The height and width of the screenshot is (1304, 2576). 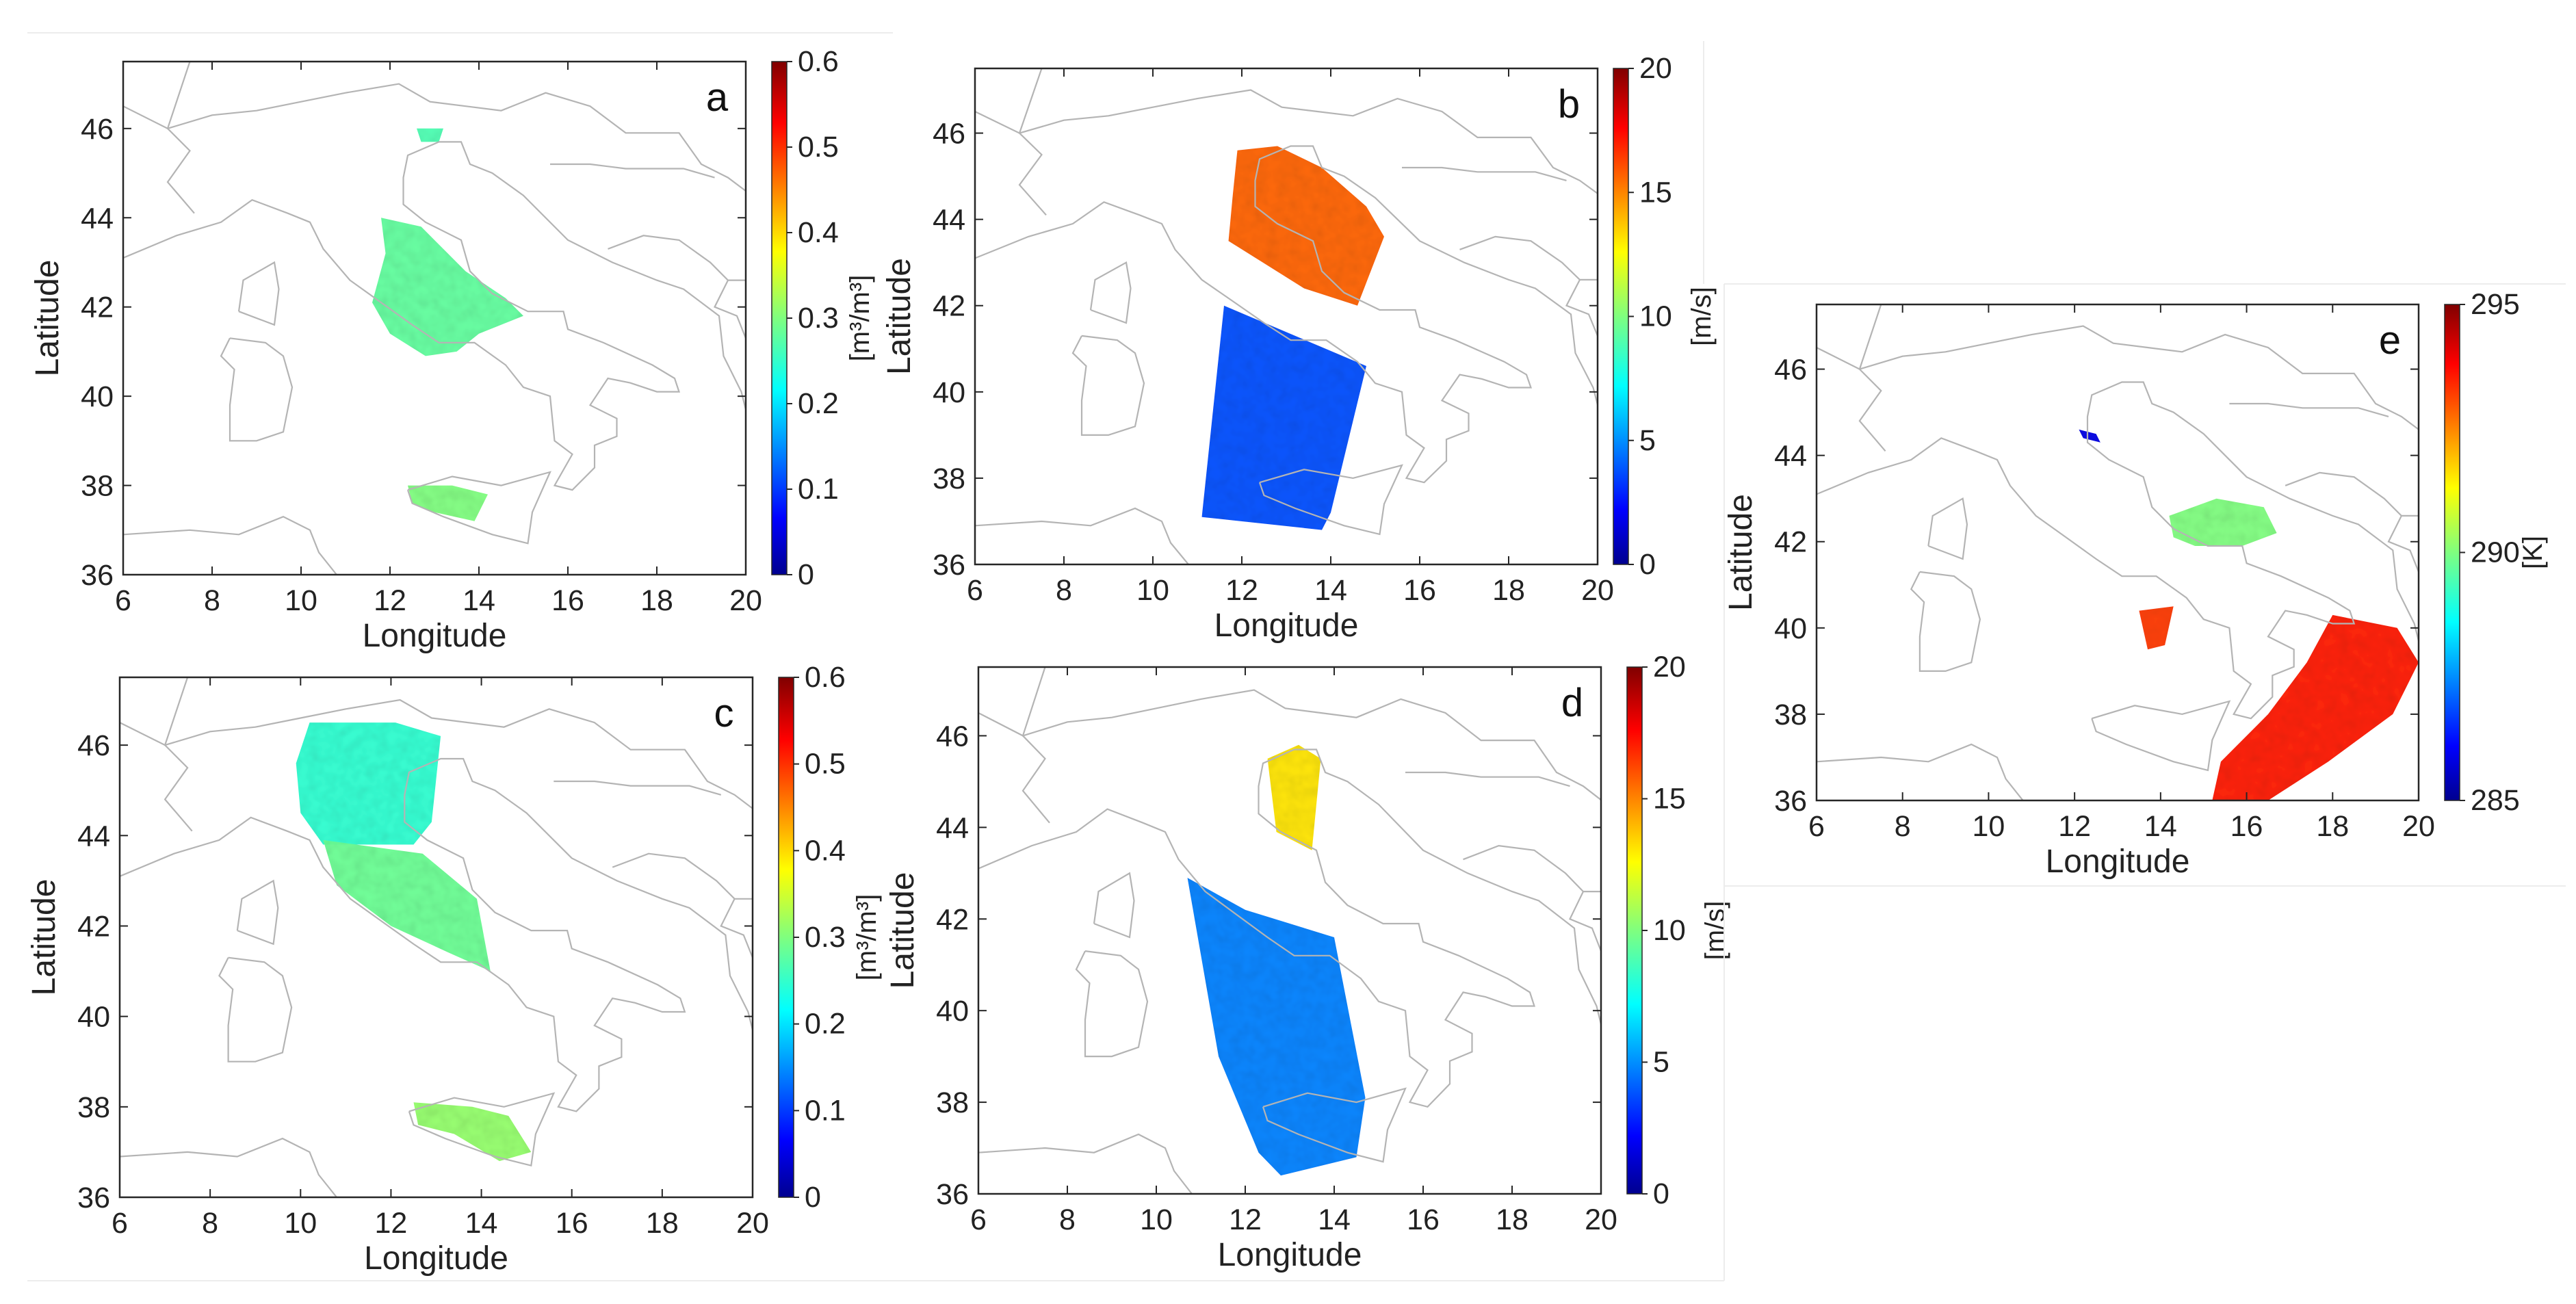 I want to click on x-axis-label: Longitude, so click(x=435, y=636).